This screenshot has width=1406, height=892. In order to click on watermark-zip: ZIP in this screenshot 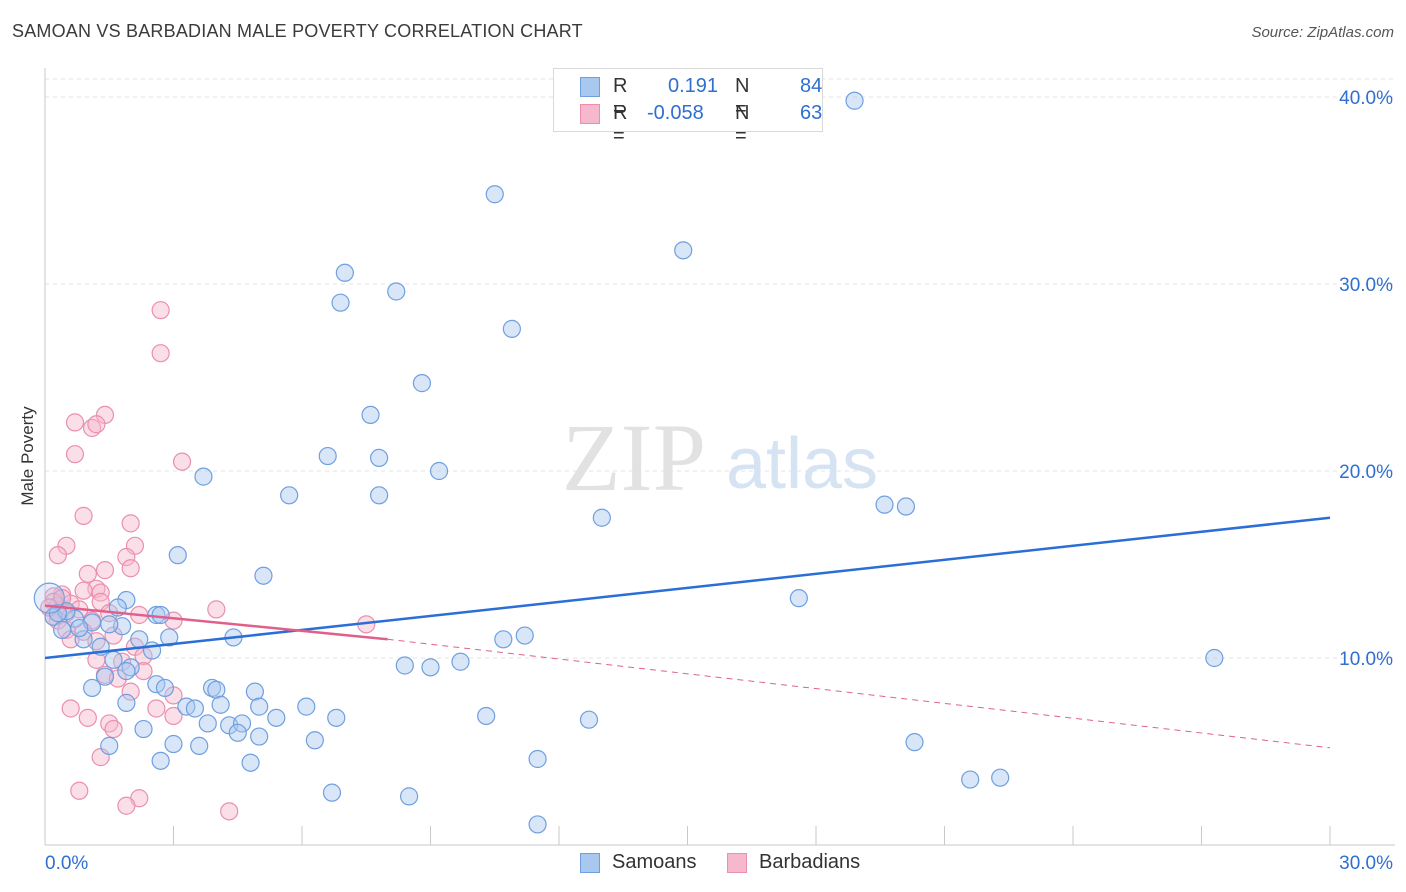, I will do `click(634, 457)`.